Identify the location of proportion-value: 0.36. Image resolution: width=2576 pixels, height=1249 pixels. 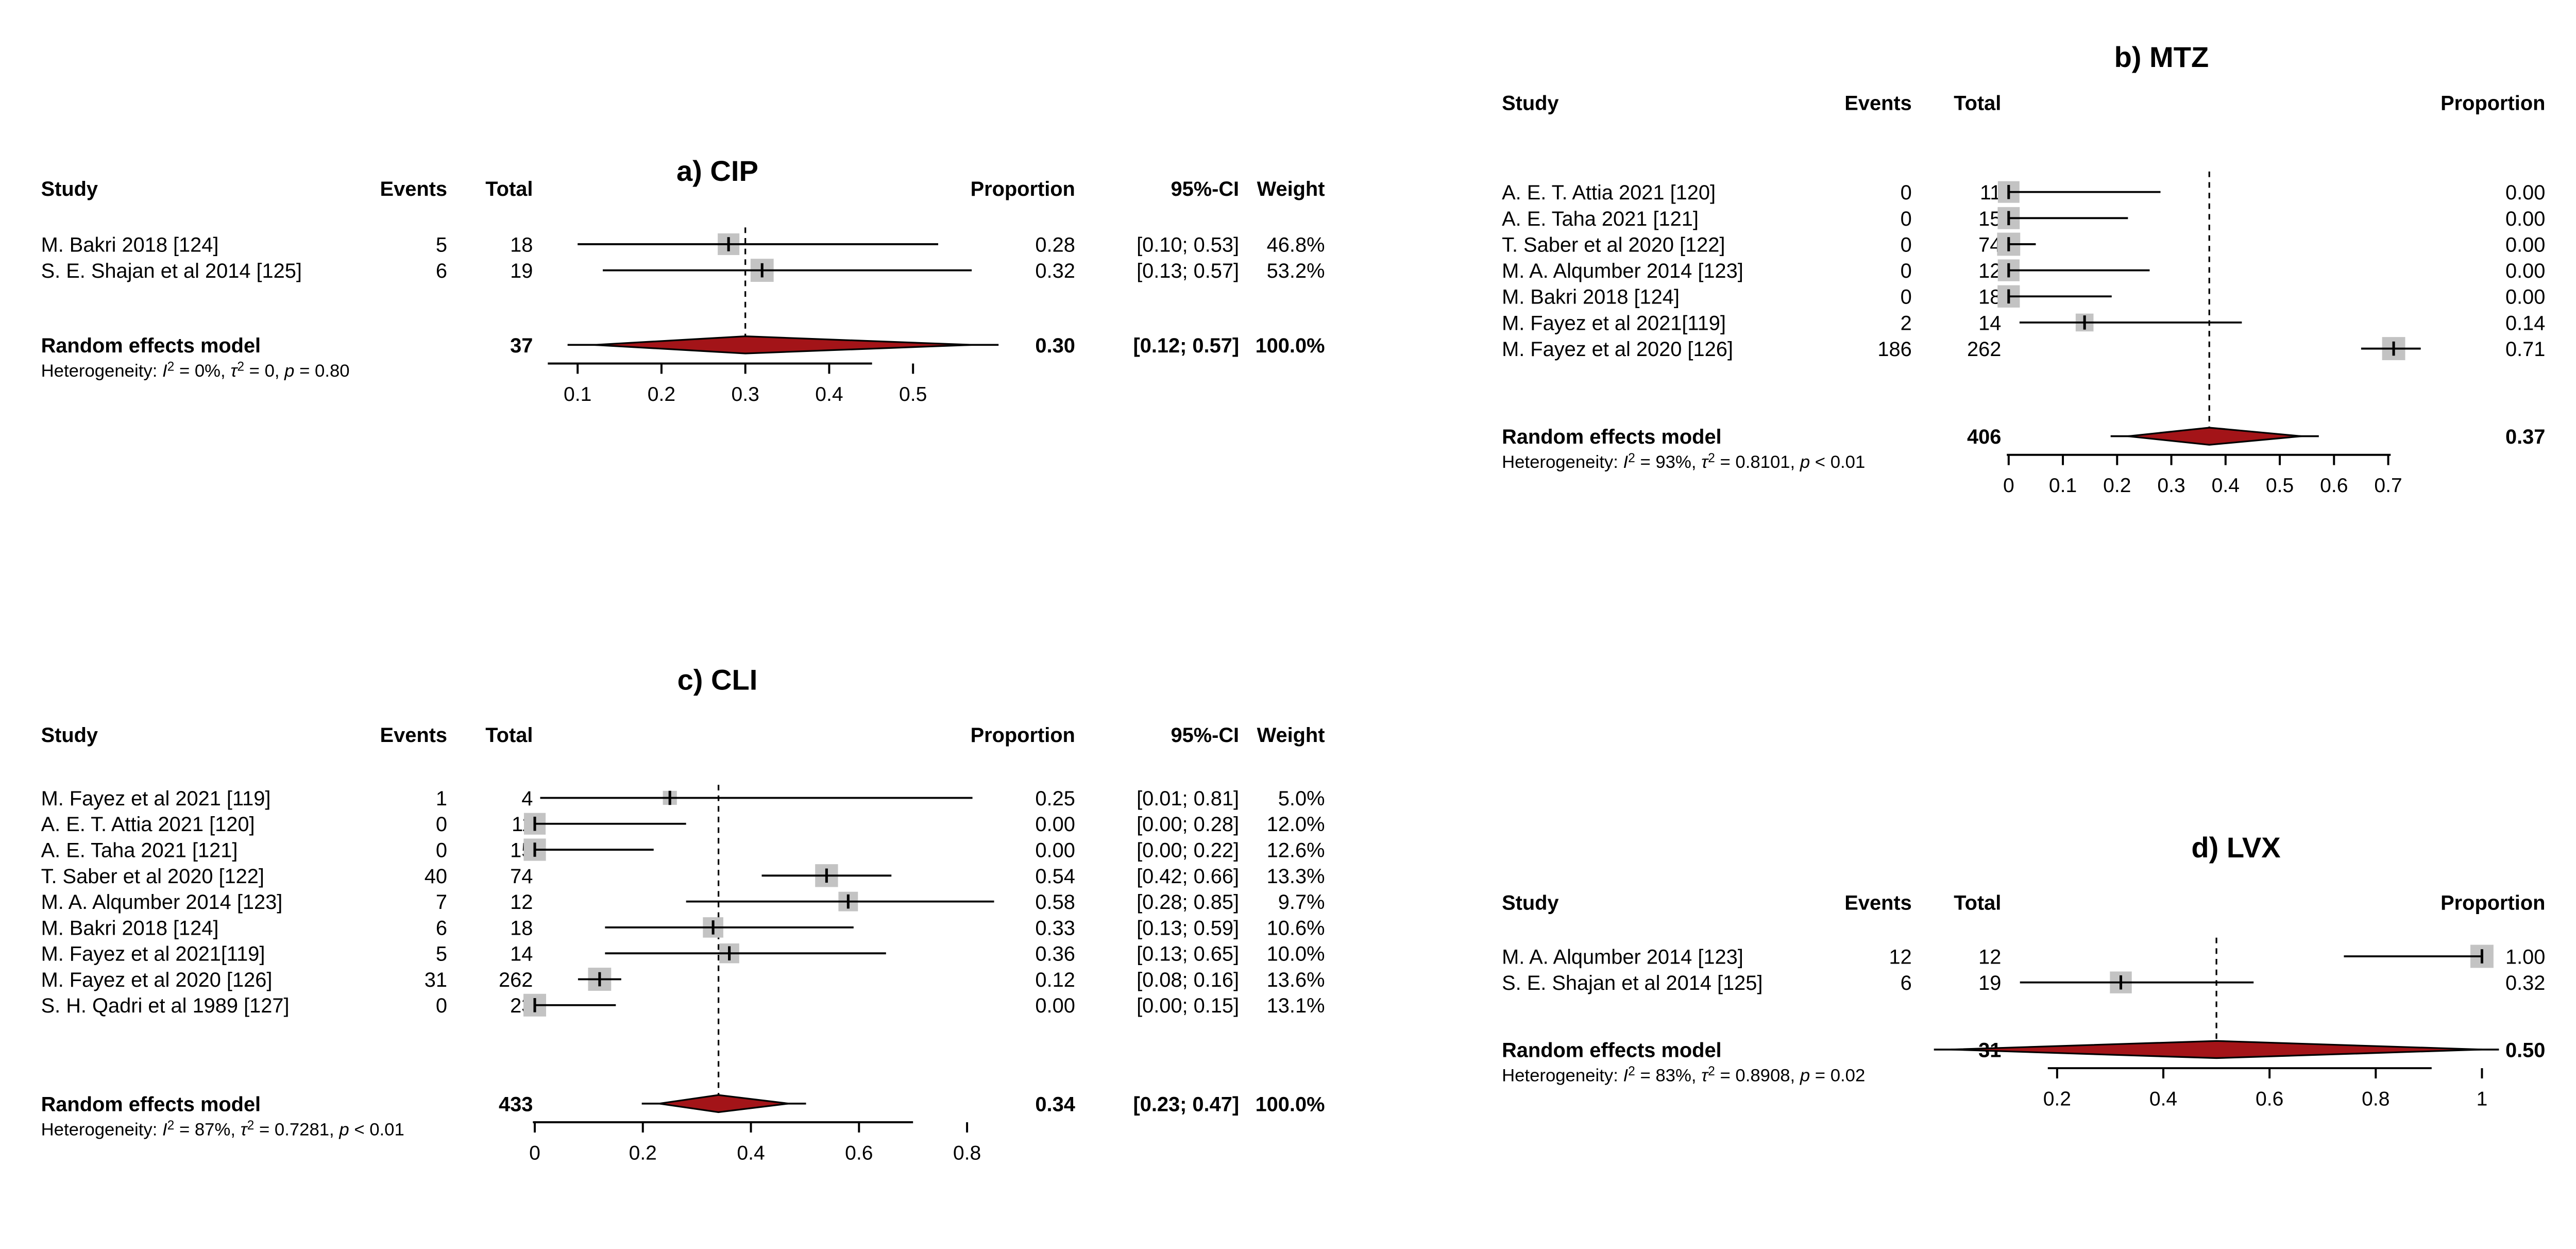
(1055, 954).